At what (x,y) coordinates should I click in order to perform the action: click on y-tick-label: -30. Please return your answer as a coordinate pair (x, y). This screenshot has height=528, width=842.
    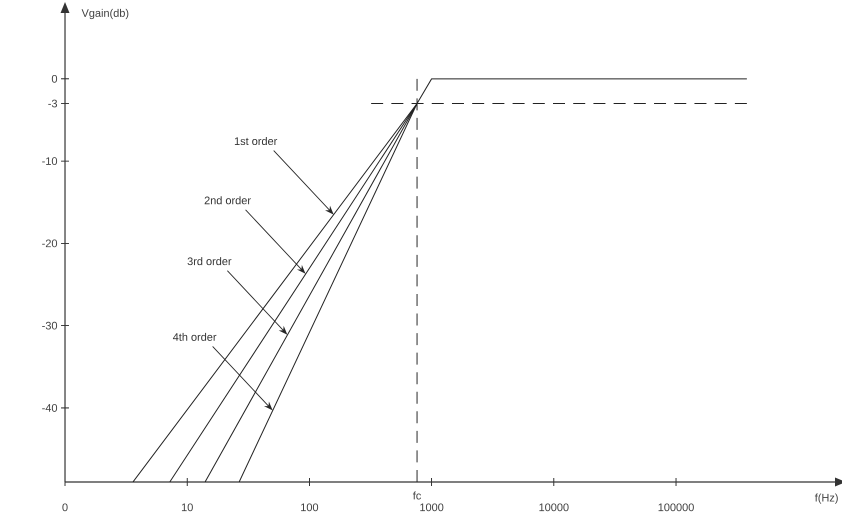
    Looking at the image, I should click on (50, 326).